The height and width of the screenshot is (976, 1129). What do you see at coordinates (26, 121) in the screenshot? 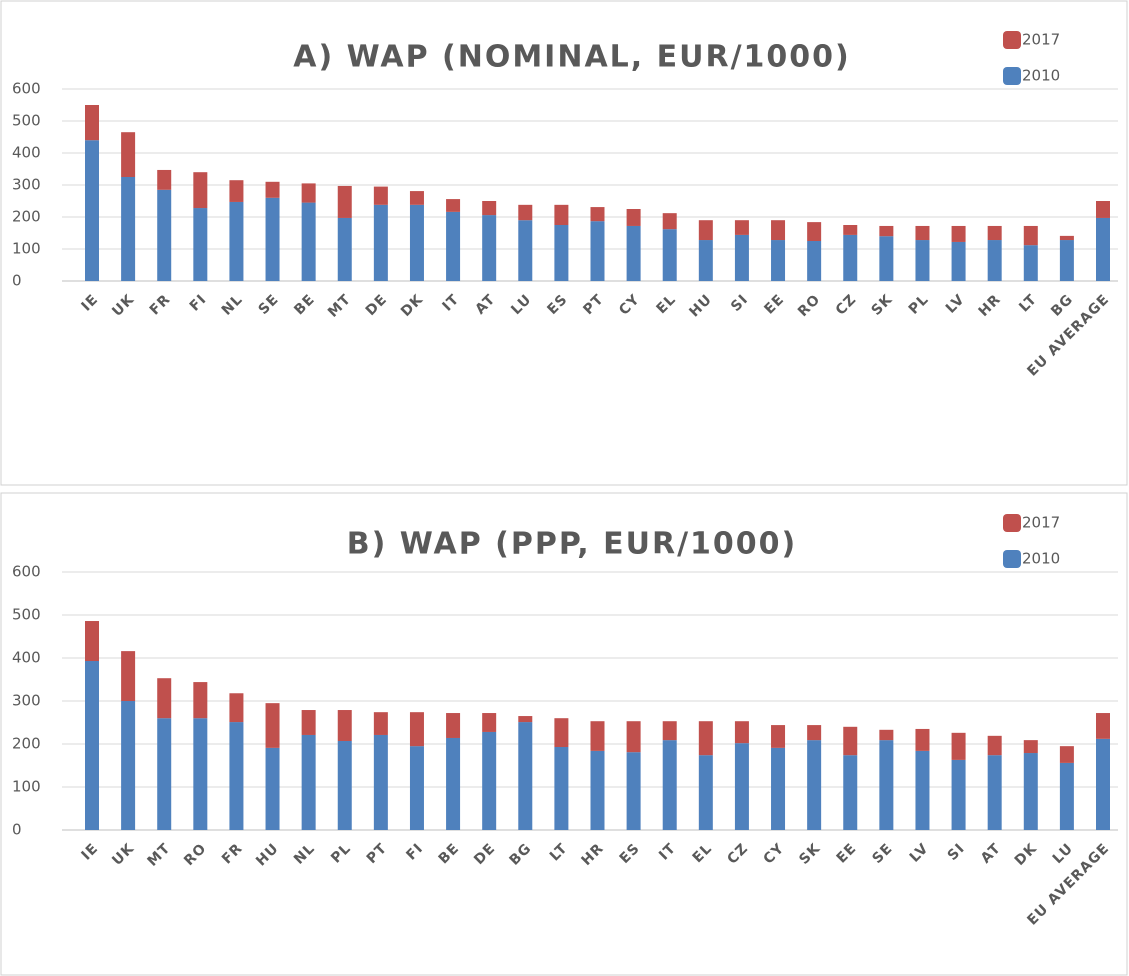
I see `y-tick-label: 500` at bounding box center [26, 121].